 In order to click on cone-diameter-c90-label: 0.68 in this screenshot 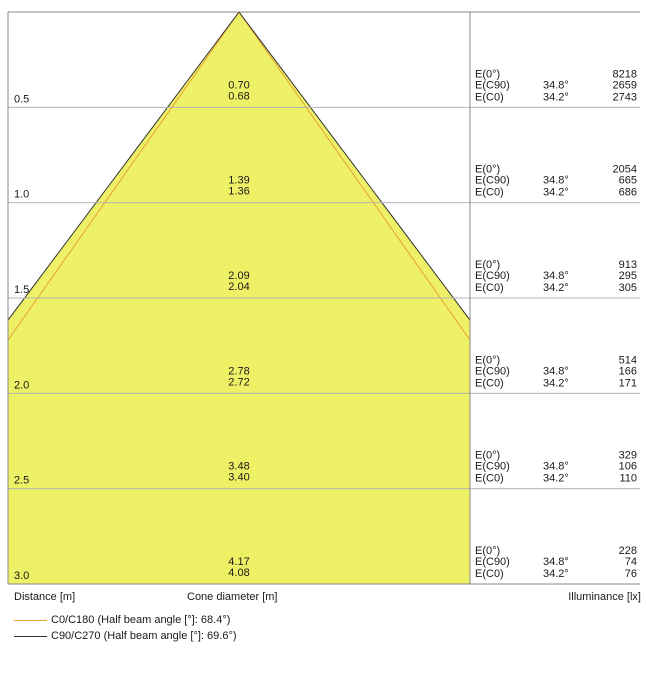, I will do `click(238, 96)`.